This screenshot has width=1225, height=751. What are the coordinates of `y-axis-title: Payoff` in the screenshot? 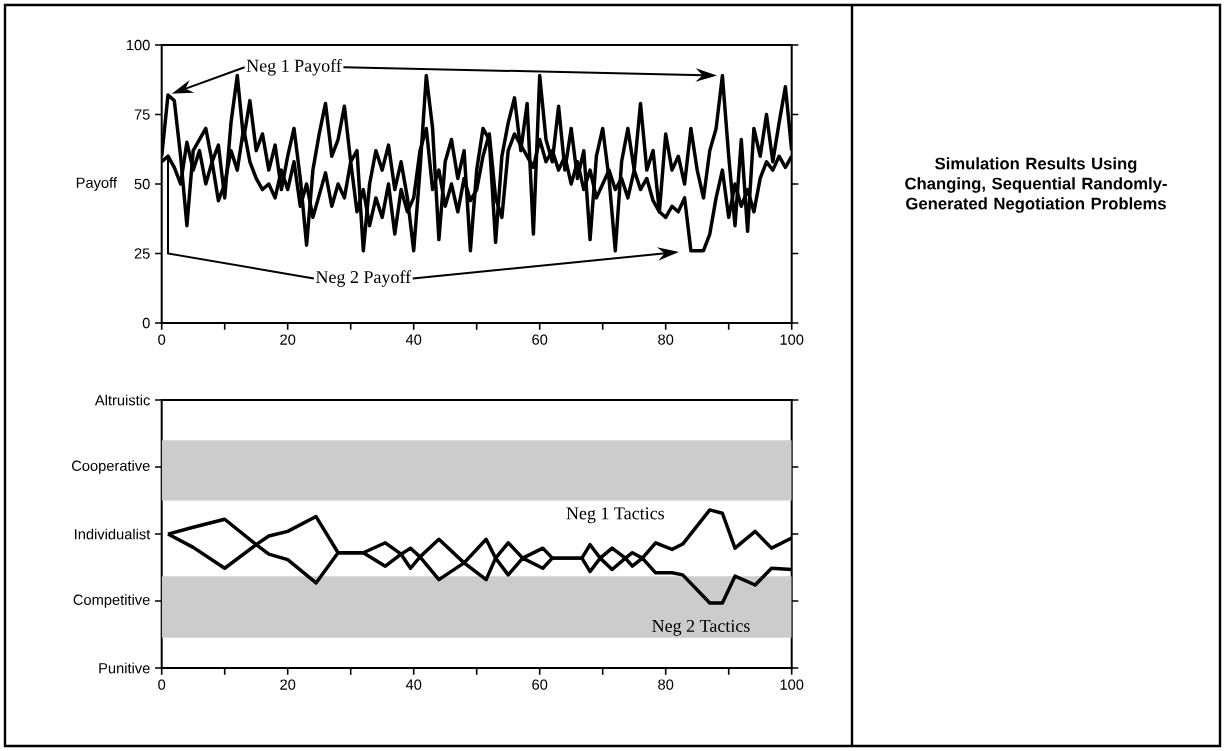 It's located at (97, 184).